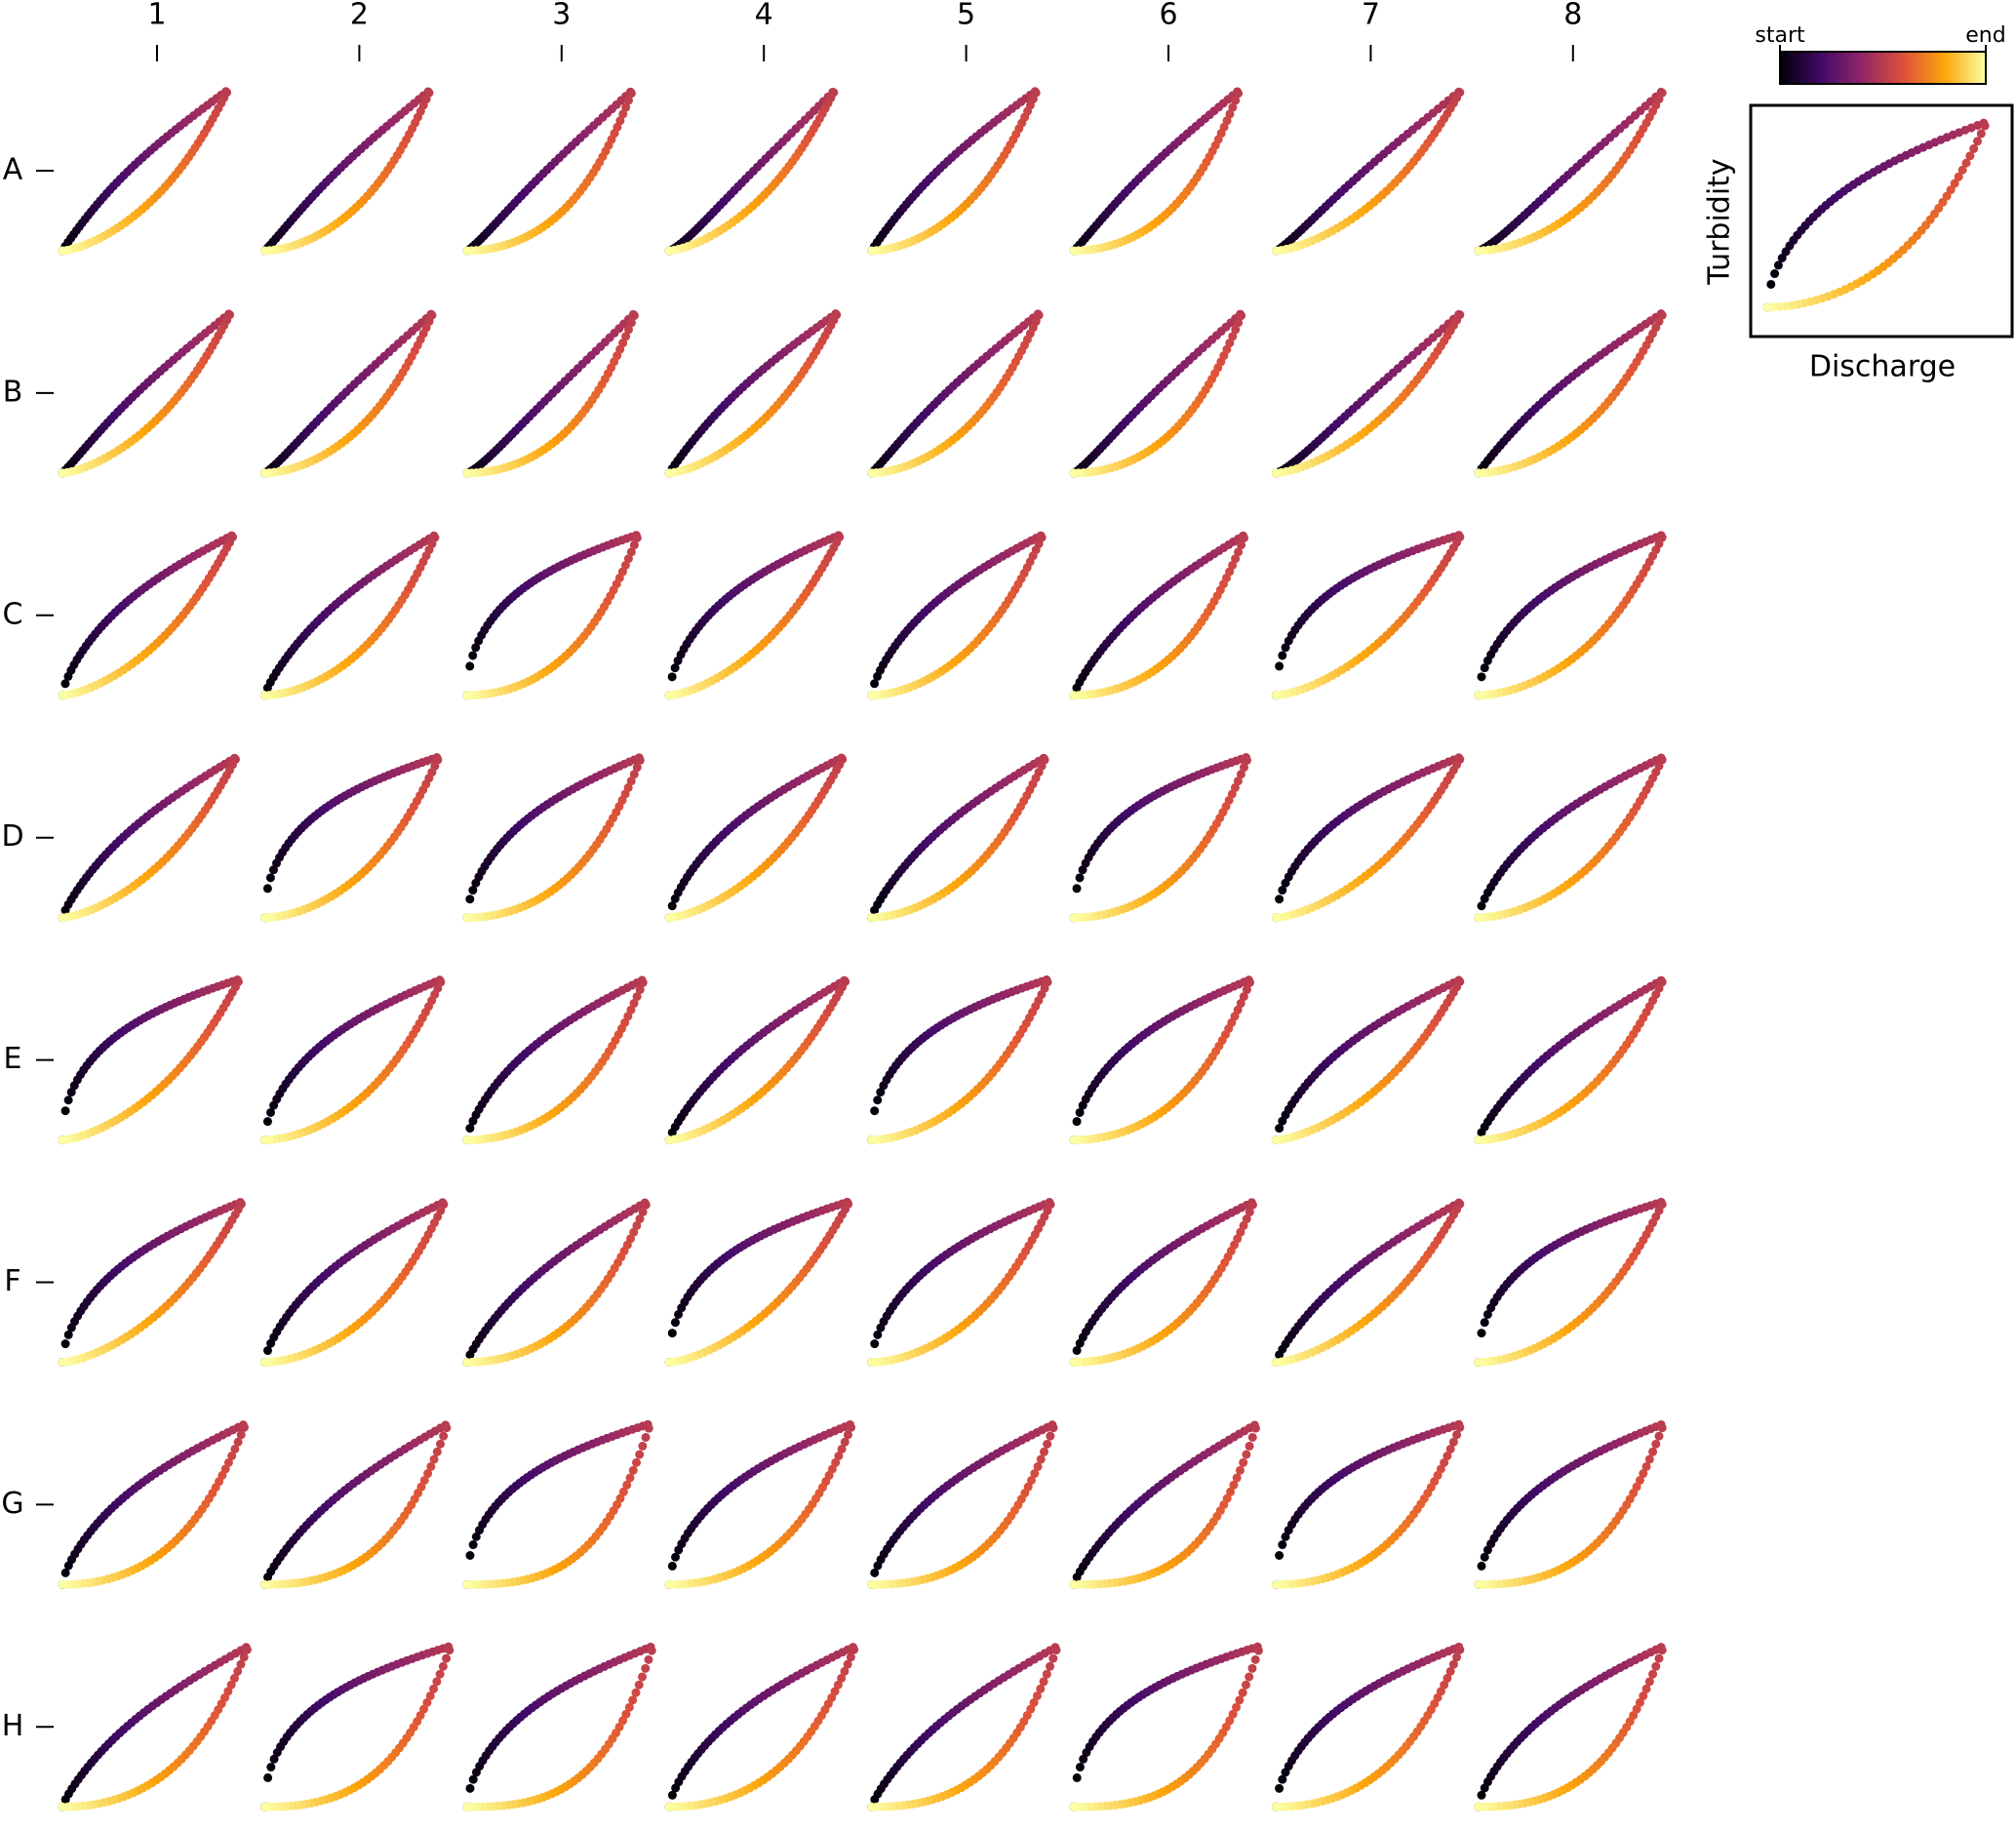  I want to click on row-label: C, so click(13, 614).